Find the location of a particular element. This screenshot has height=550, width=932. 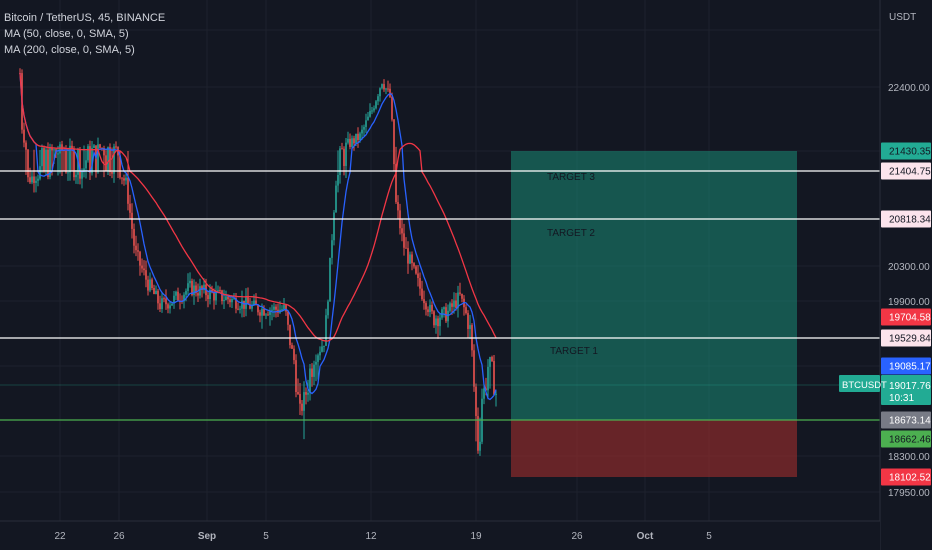

target-3-line-tag-bg is located at coordinates (906, 171).